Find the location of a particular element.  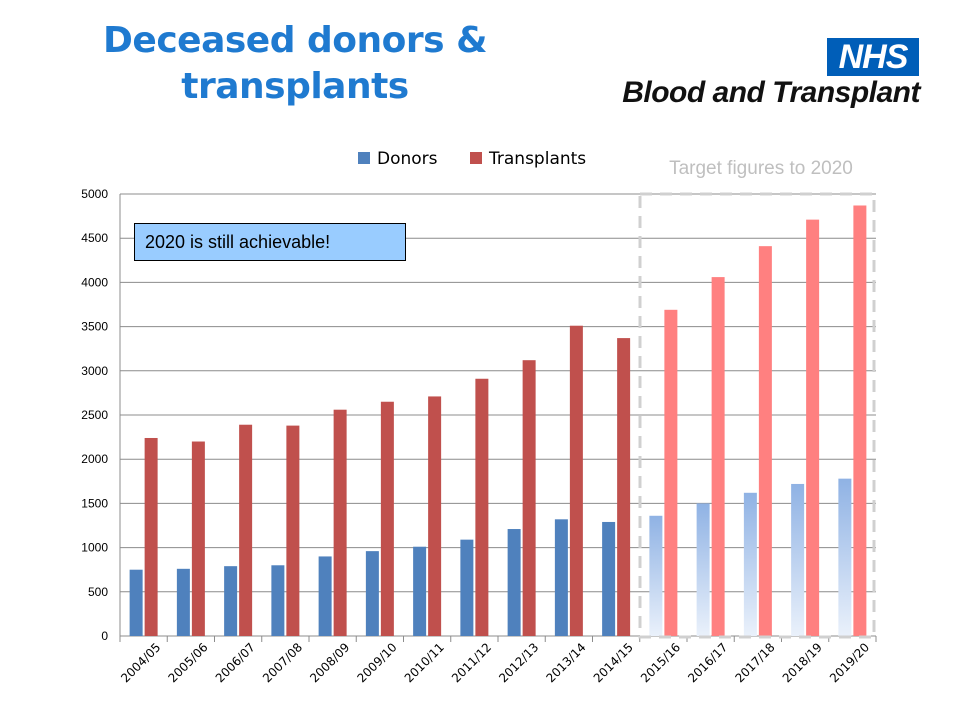

y-tick-label: 500 is located at coordinates (98, 592).